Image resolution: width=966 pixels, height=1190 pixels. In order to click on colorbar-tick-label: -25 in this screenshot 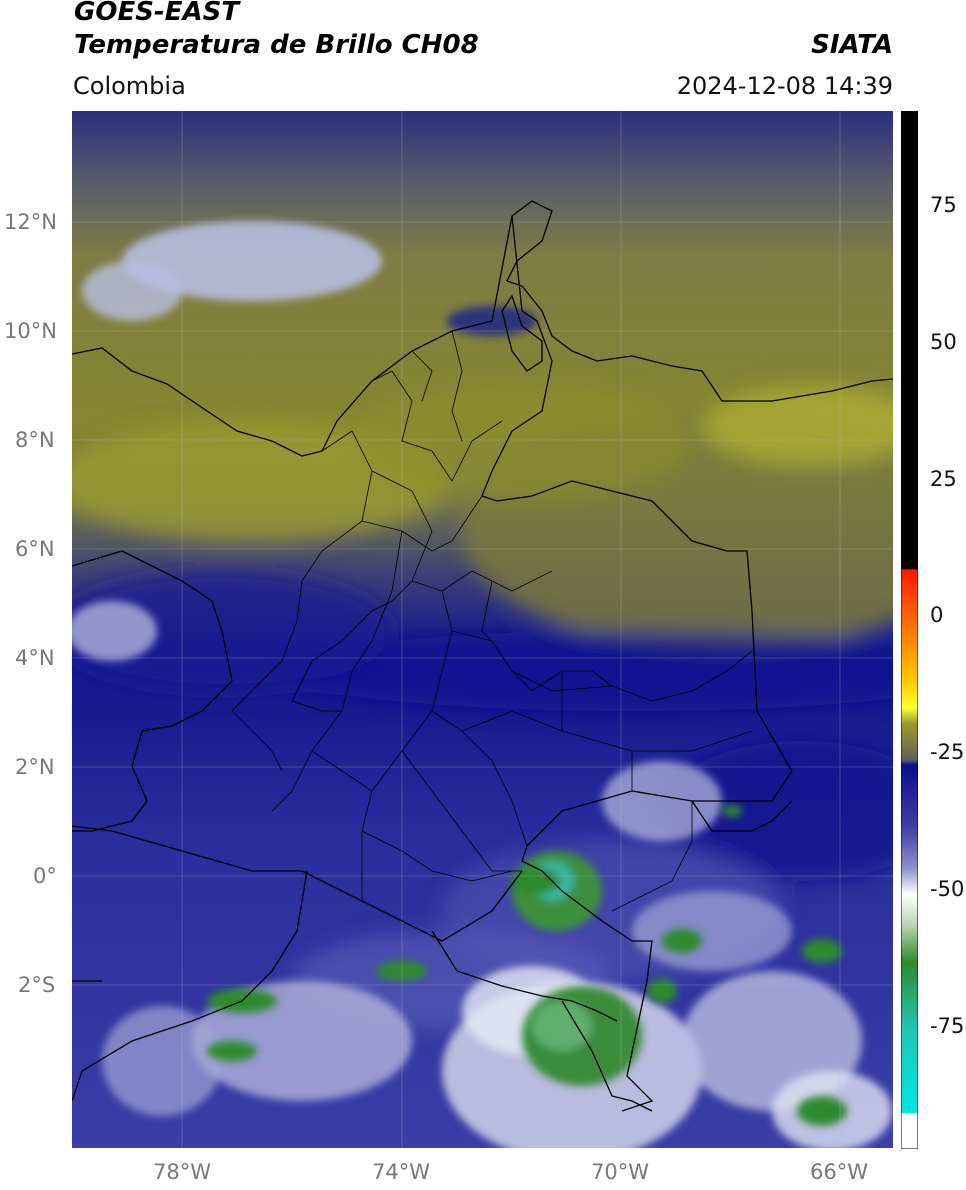, I will do `click(947, 752)`.